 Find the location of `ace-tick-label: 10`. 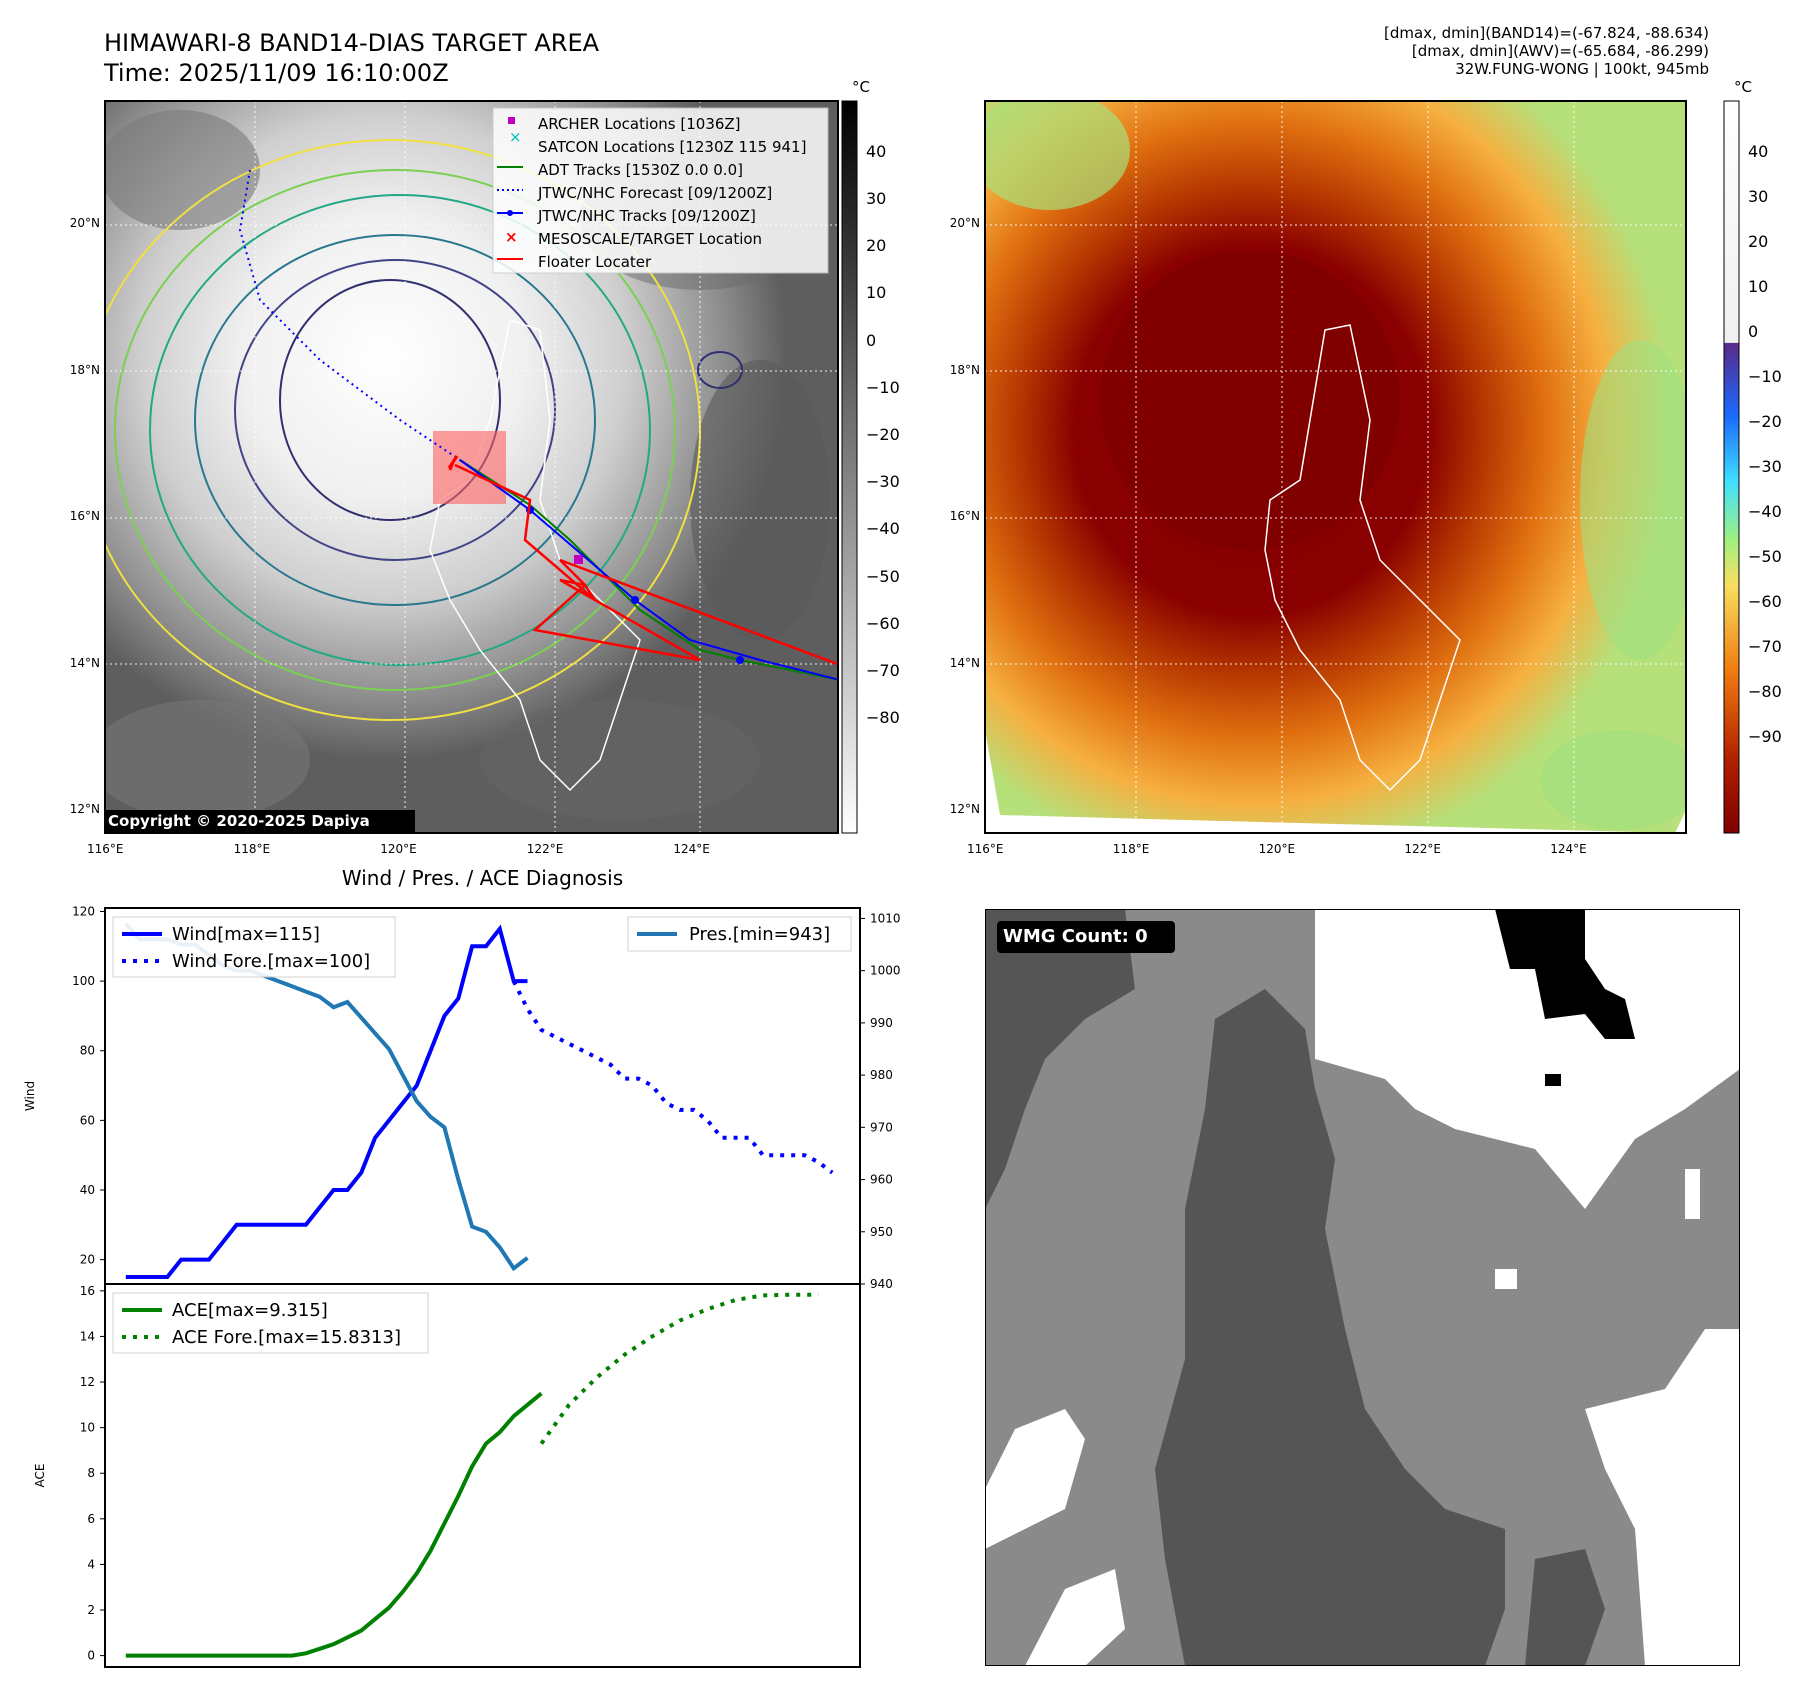

ace-tick-label: 10 is located at coordinates (87, 1428).